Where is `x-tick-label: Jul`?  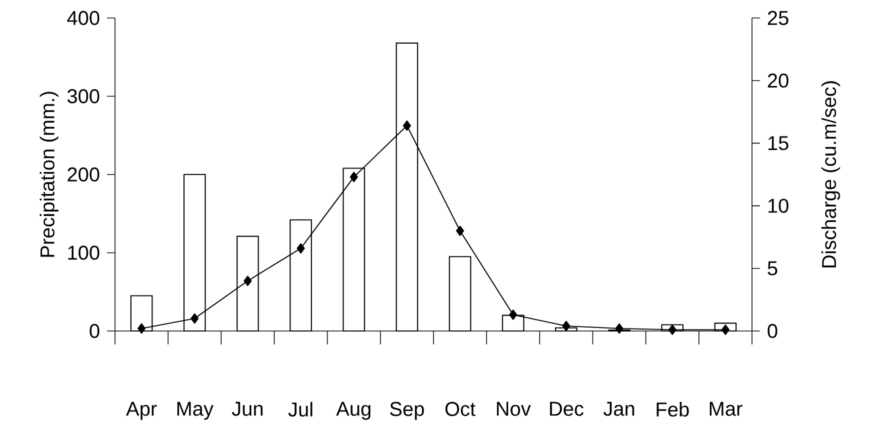
x-tick-label: Jul is located at coordinates (300, 409).